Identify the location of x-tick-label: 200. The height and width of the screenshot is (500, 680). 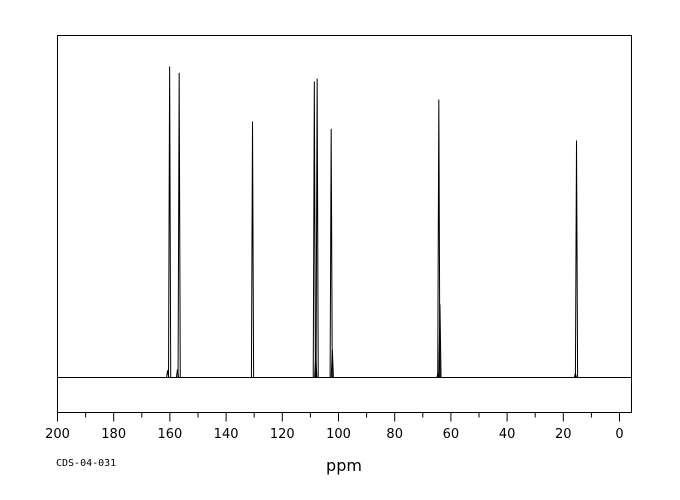
(57, 434).